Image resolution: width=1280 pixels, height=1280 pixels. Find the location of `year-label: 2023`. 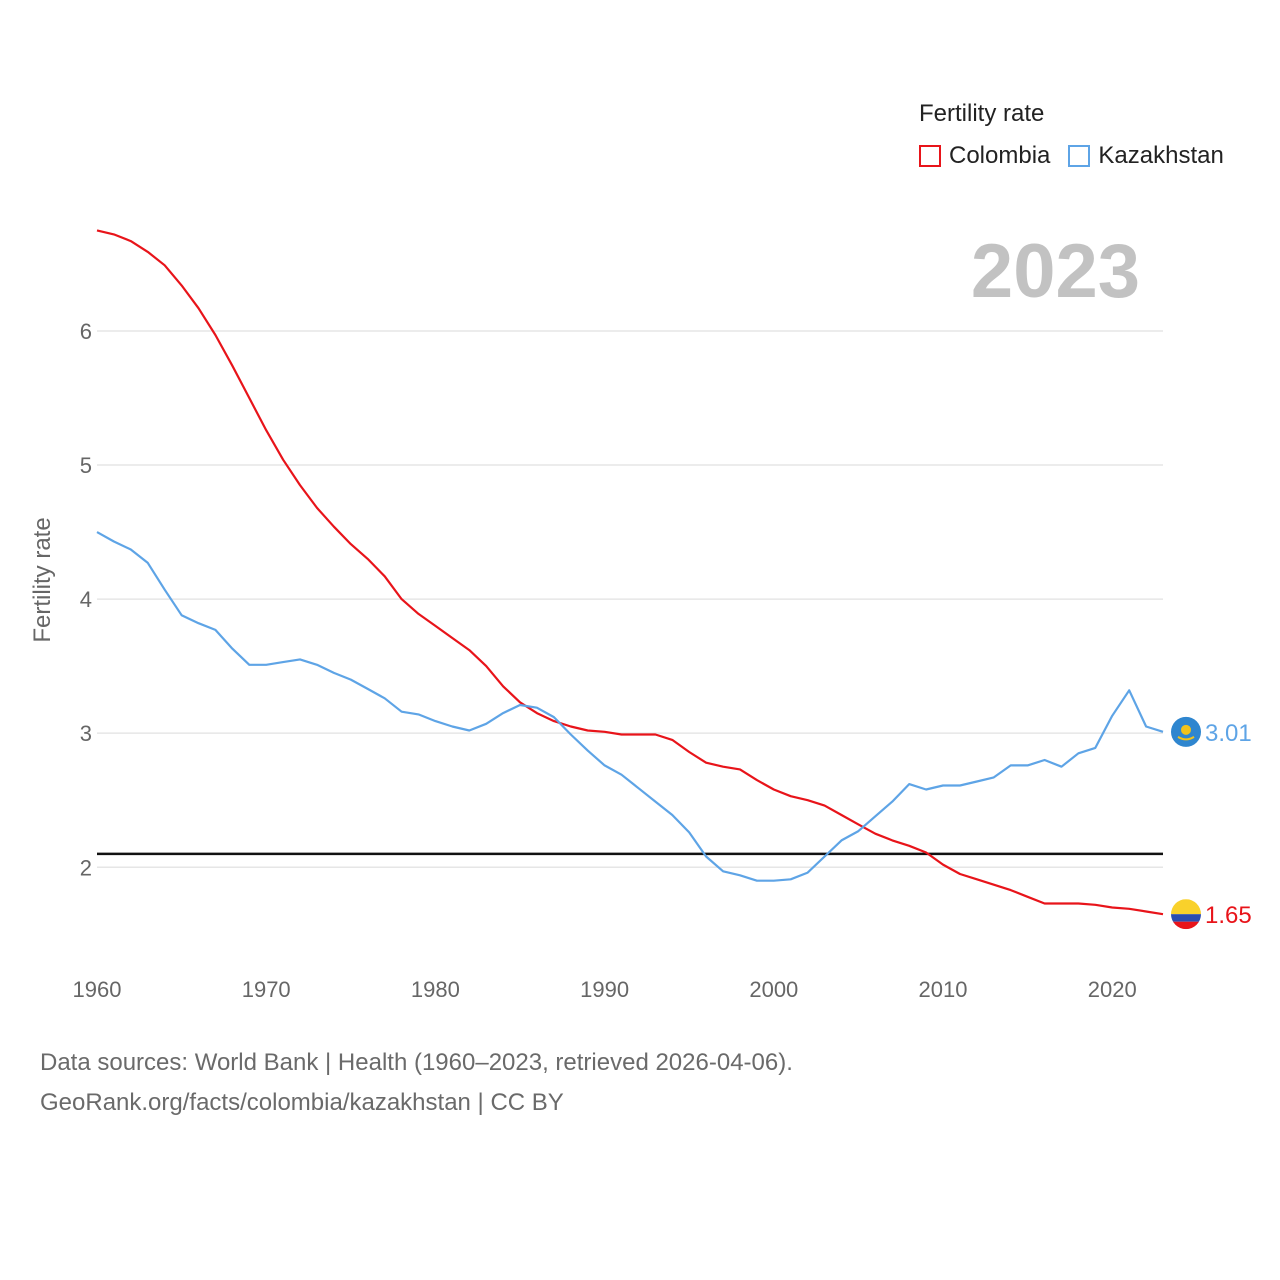

year-label: 2023 is located at coordinates (1055, 271).